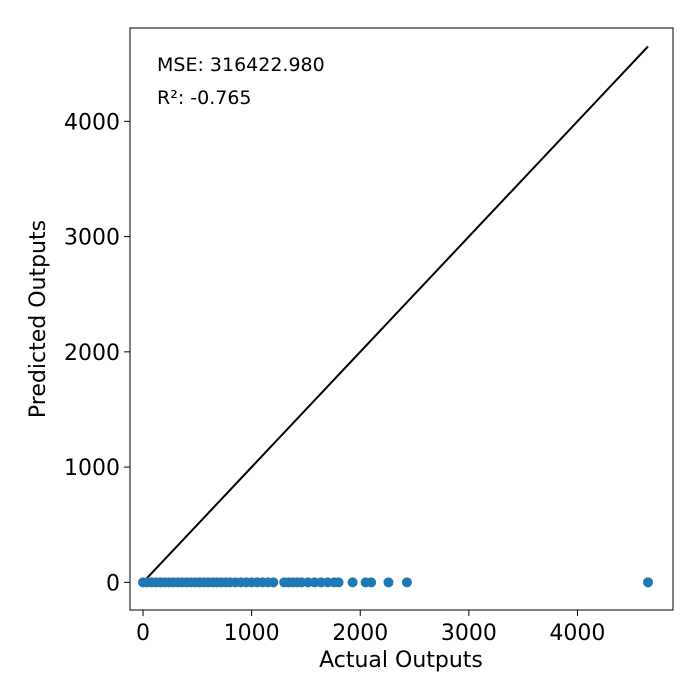 The width and height of the screenshot is (700, 700). Describe the element at coordinates (92, 122) in the screenshot. I see `y-tick-label: 4000` at that location.